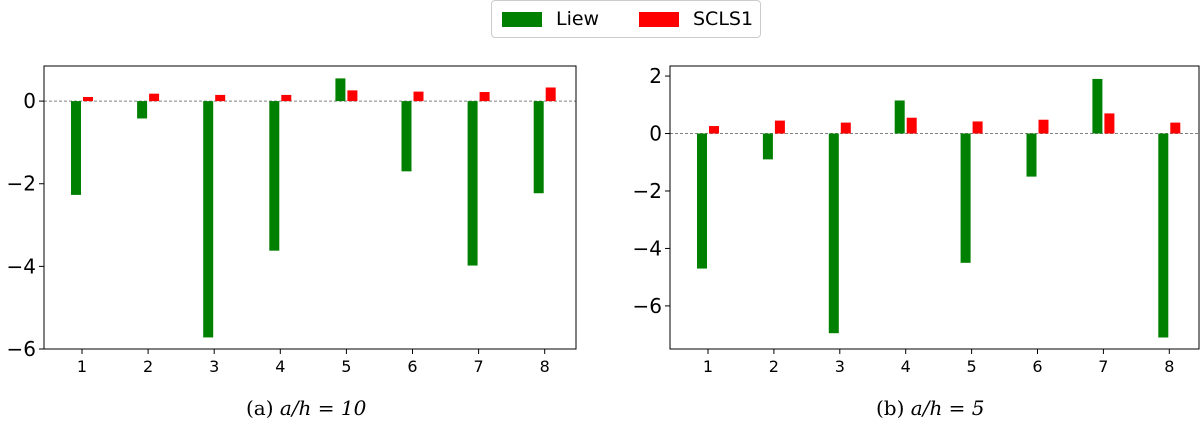 The image size is (1203, 423). What do you see at coordinates (655, 76) in the screenshot?
I see `y-tick-label-b-4: 2` at bounding box center [655, 76].